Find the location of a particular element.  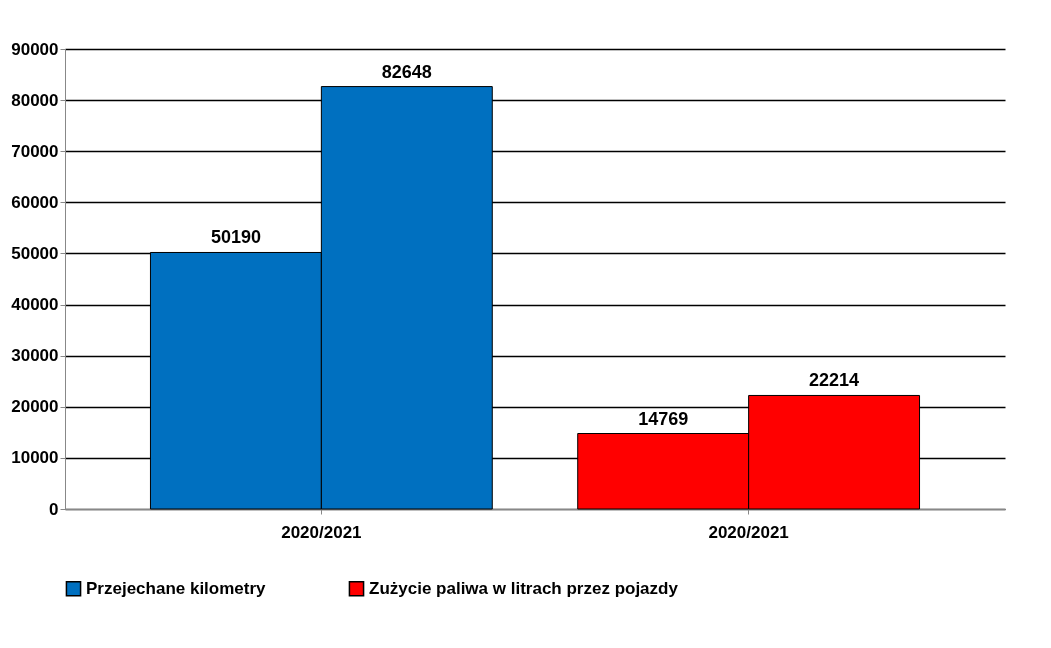

y-tick-label: 60000 is located at coordinates (35, 202).